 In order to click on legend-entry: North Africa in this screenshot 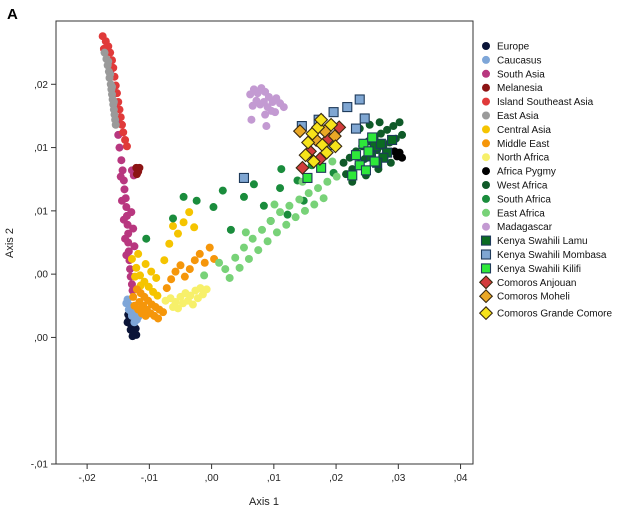, I will do `click(523, 158)`.